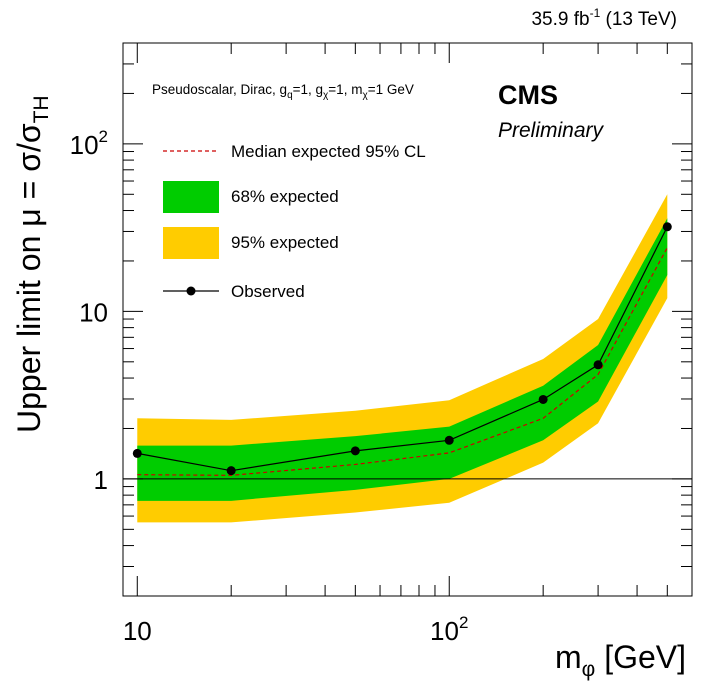 This screenshot has height=689, width=712. I want to click on luminosity-label: 35.9 fb-1 (13 TeV), so click(604, 18).